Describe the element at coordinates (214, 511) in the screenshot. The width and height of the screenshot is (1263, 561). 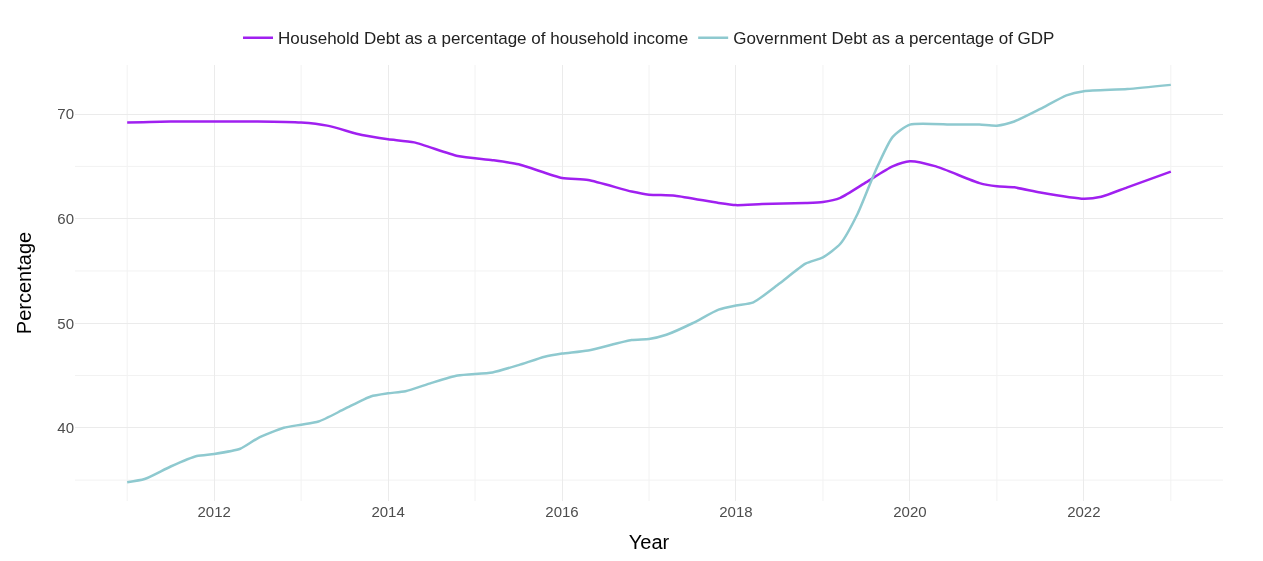
I see `x-tick-label: 2012` at that location.